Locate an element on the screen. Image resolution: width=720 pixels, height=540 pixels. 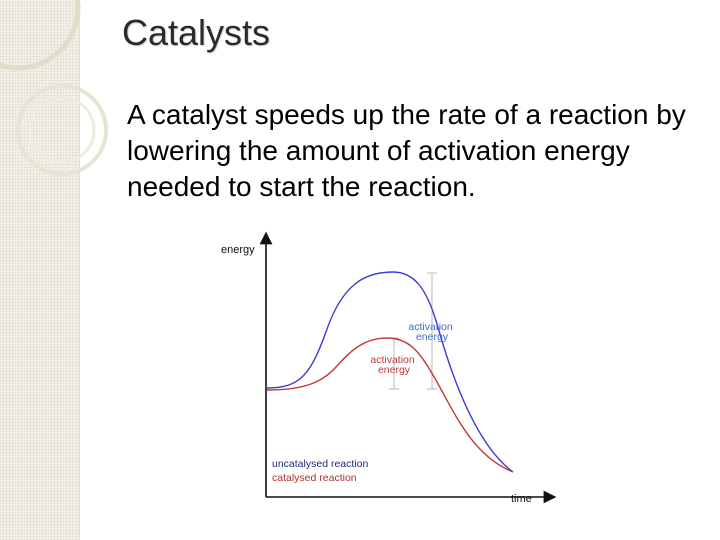
uncatalysed-activation-label: activation energy is located at coordinates (431, 332).